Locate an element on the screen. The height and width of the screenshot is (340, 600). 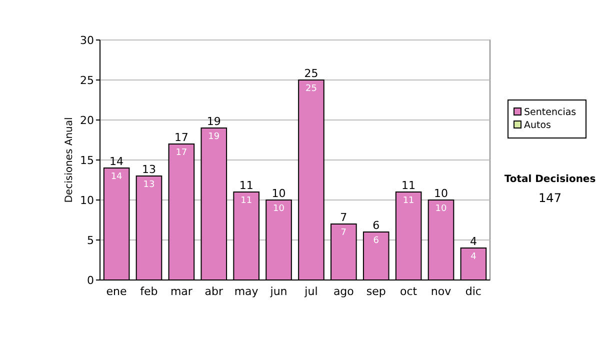
data-label: 19 is located at coordinates (214, 137).